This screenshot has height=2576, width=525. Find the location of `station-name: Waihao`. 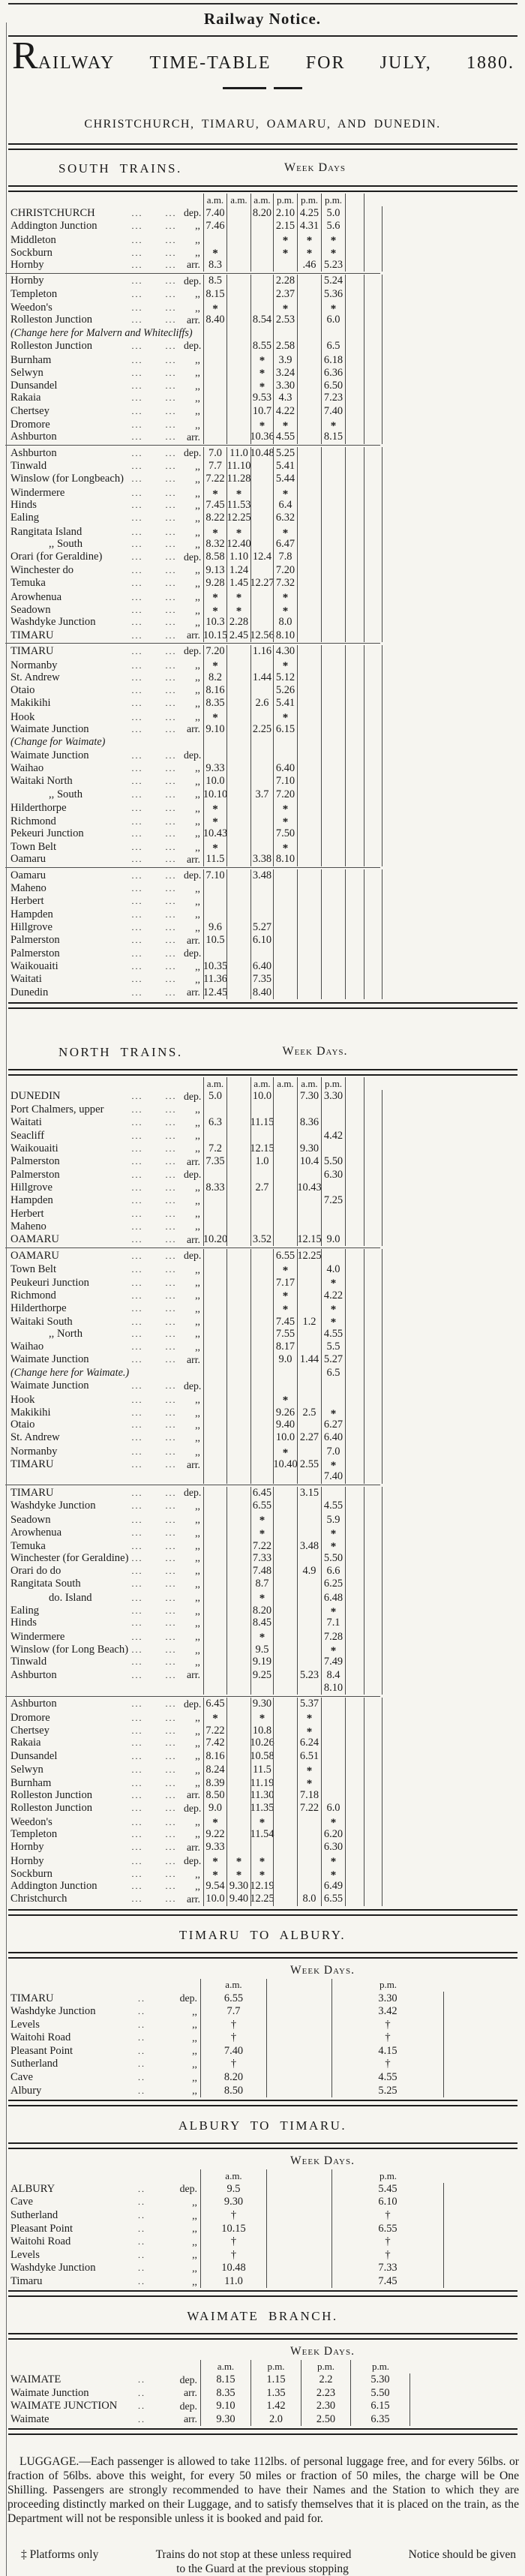

station-name: Waihao is located at coordinates (27, 767).